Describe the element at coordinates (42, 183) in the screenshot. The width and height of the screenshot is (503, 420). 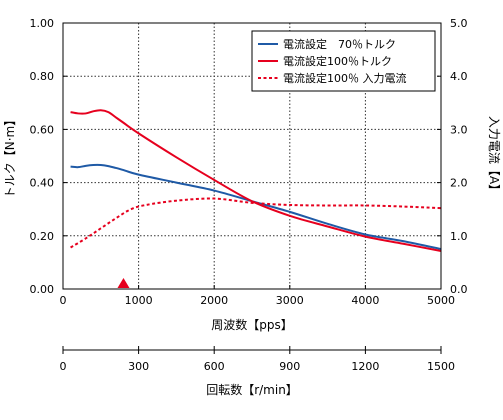
I see `y-left-tick-label: 0.40` at that location.